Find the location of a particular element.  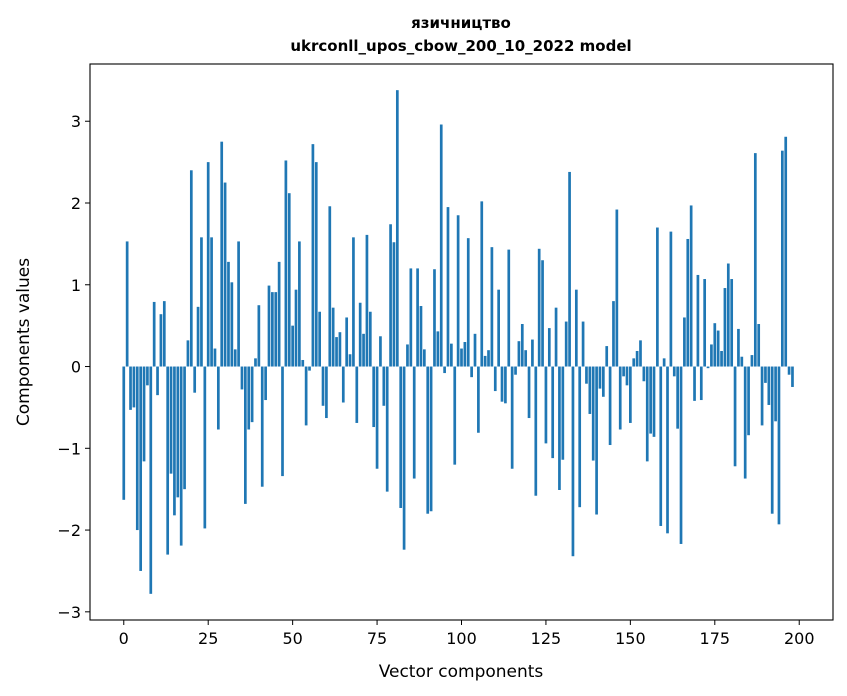

y-tick-label: −3 is located at coordinates (69, 612).